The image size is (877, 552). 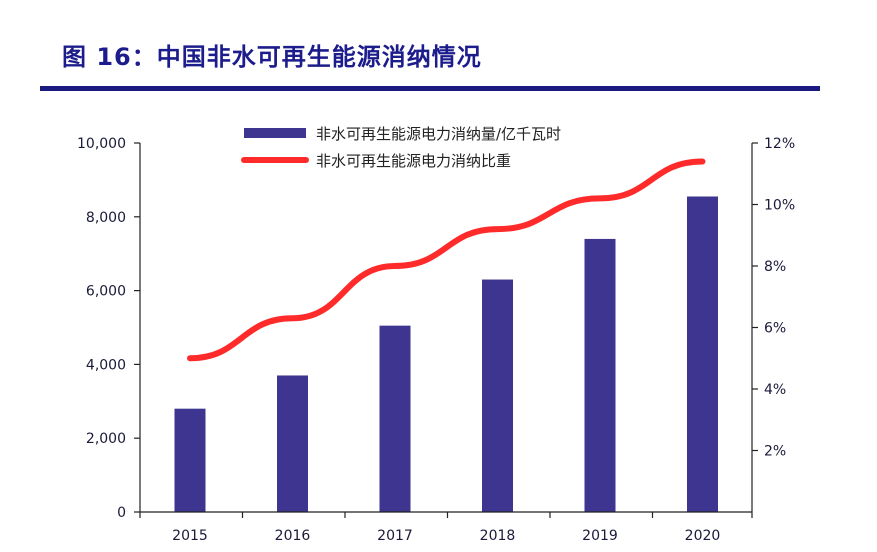 I want to click on figure-title: 图 16：中国非水可再生能源消纳情况, so click(x=272, y=57).